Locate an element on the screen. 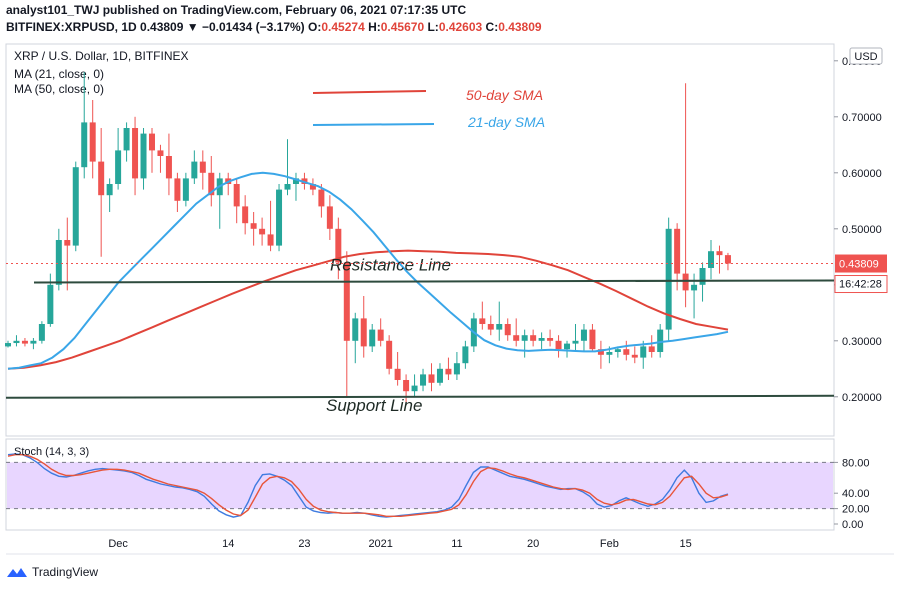 Image resolution: width=900 pixels, height=590 pixels. stoch-y-tick-label: 40.00 is located at coordinates (856, 494).